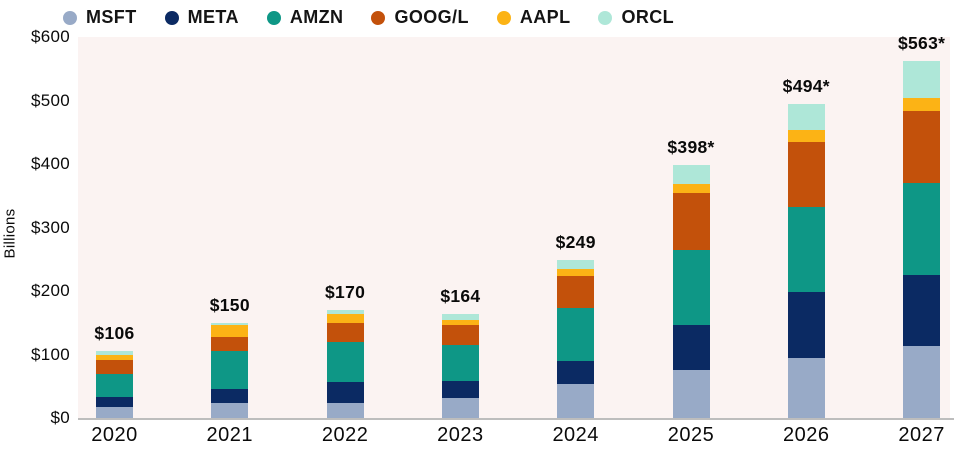 Image resolution: width=960 pixels, height=452 pixels. What do you see at coordinates (460, 295) in the screenshot?
I see `bar-total-label-2023: $164` at bounding box center [460, 295].